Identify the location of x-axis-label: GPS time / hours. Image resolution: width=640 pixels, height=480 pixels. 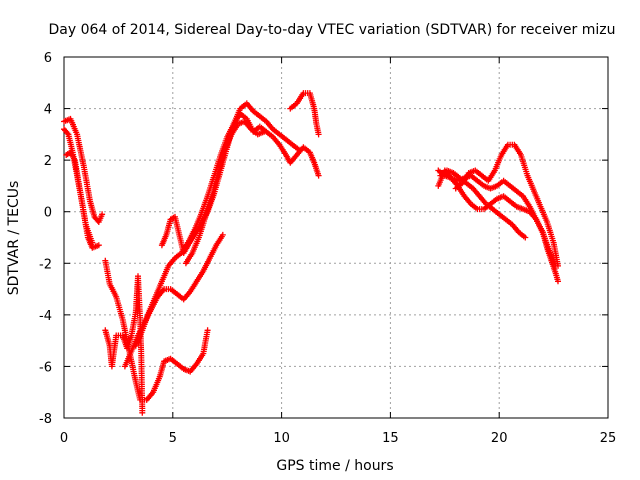
(334, 466).